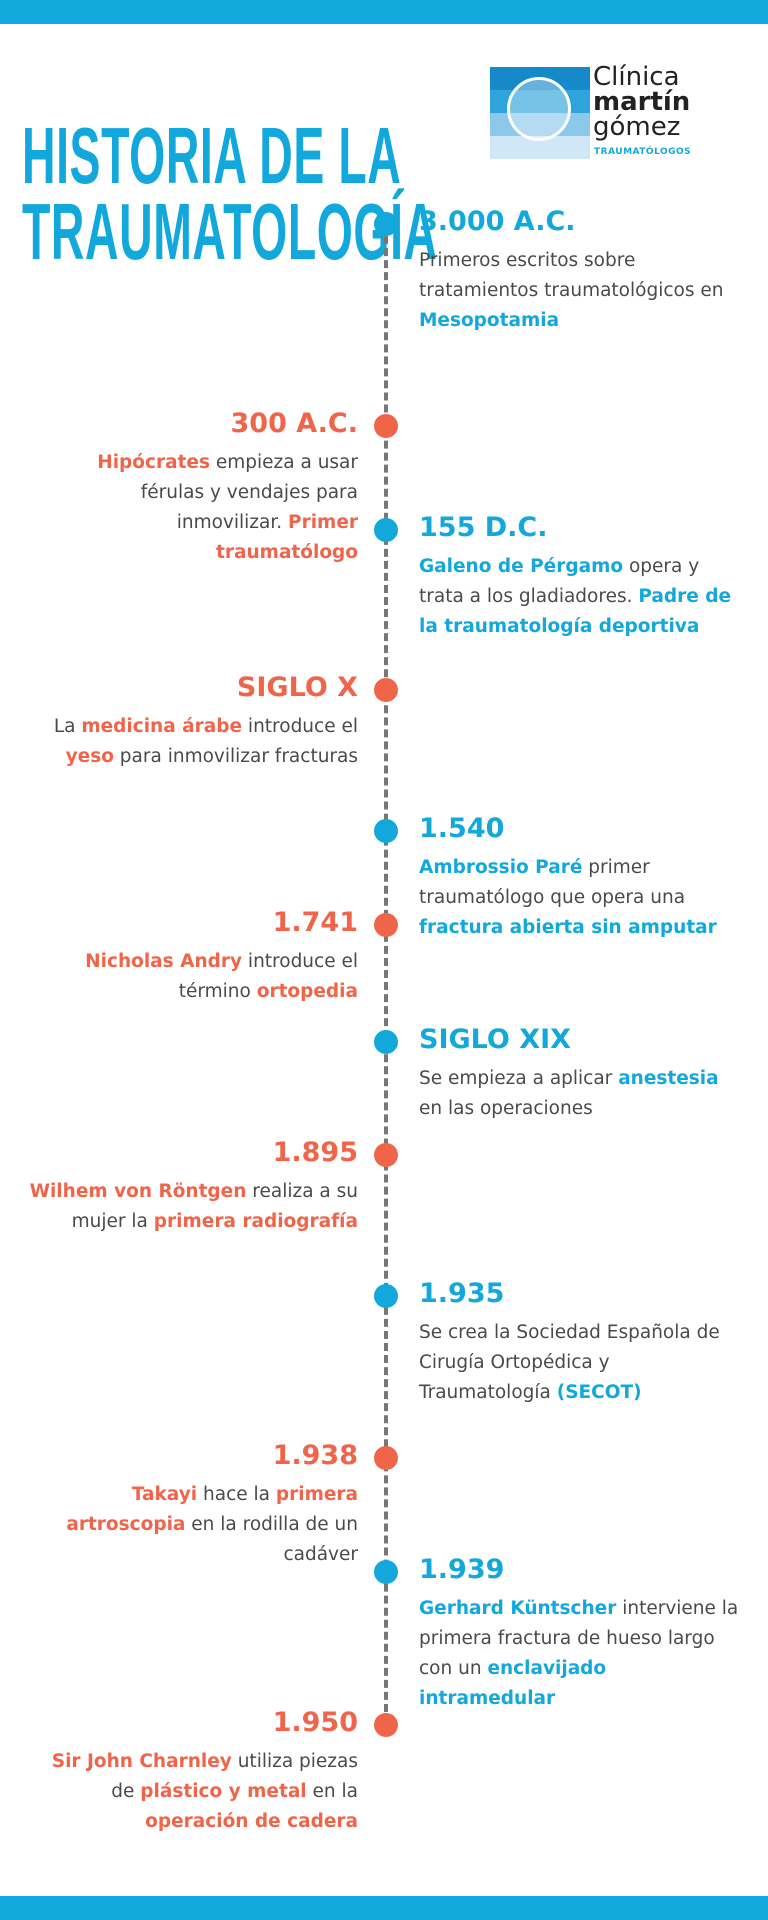  What do you see at coordinates (462, 1293) in the screenshot?
I see `event-year: 1.935` at bounding box center [462, 1293].